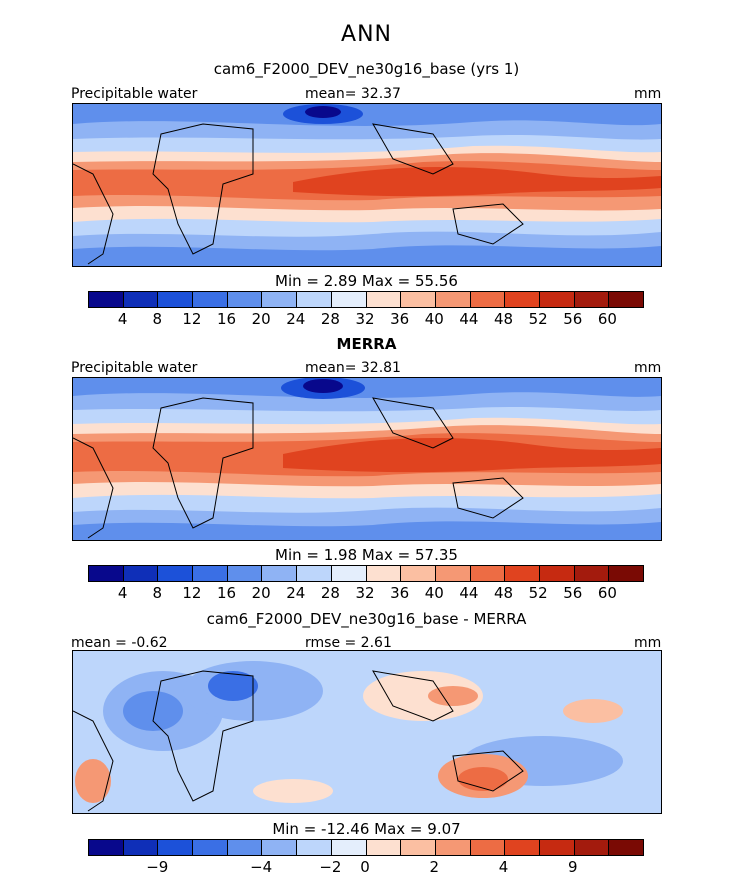 This screenshot has width=733, height=878. I want to click on panel-2-minmax: Min = 1.98 Max = 57.35, so click(366, 555).